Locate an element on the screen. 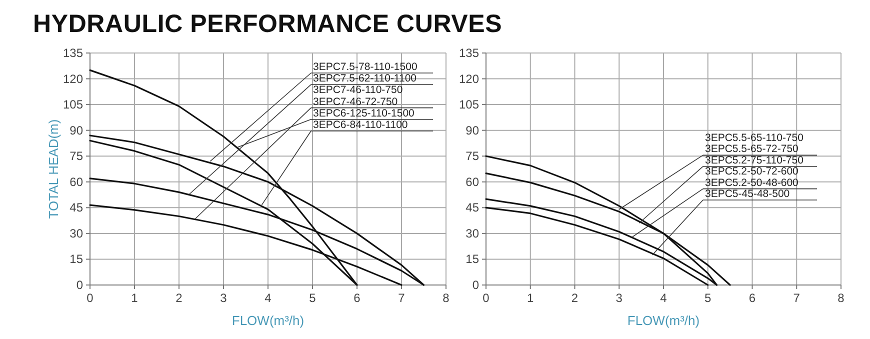 The height and width of the screenshot is (339, 870). annotation: 3EPC5-45-48-500 is located at coordinates (747, 194).